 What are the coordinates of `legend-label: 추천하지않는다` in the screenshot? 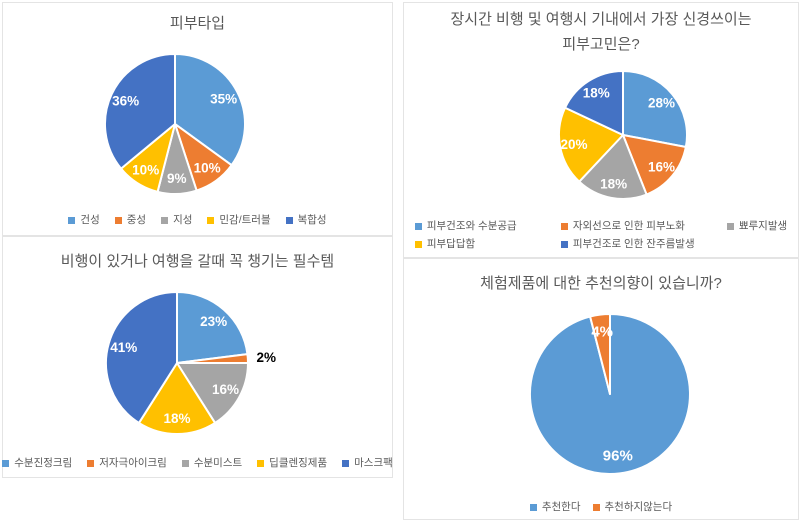 It's located at (638, 507).